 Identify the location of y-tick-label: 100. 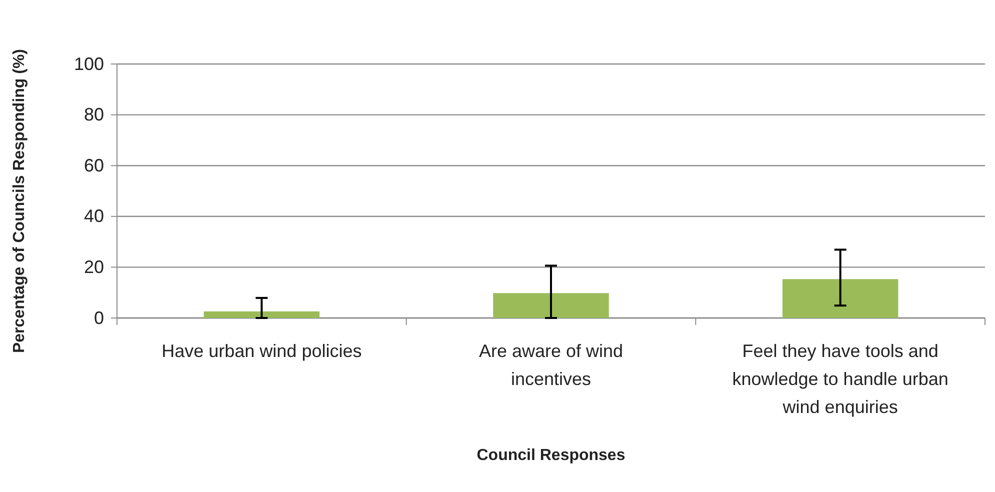
(89, 64).